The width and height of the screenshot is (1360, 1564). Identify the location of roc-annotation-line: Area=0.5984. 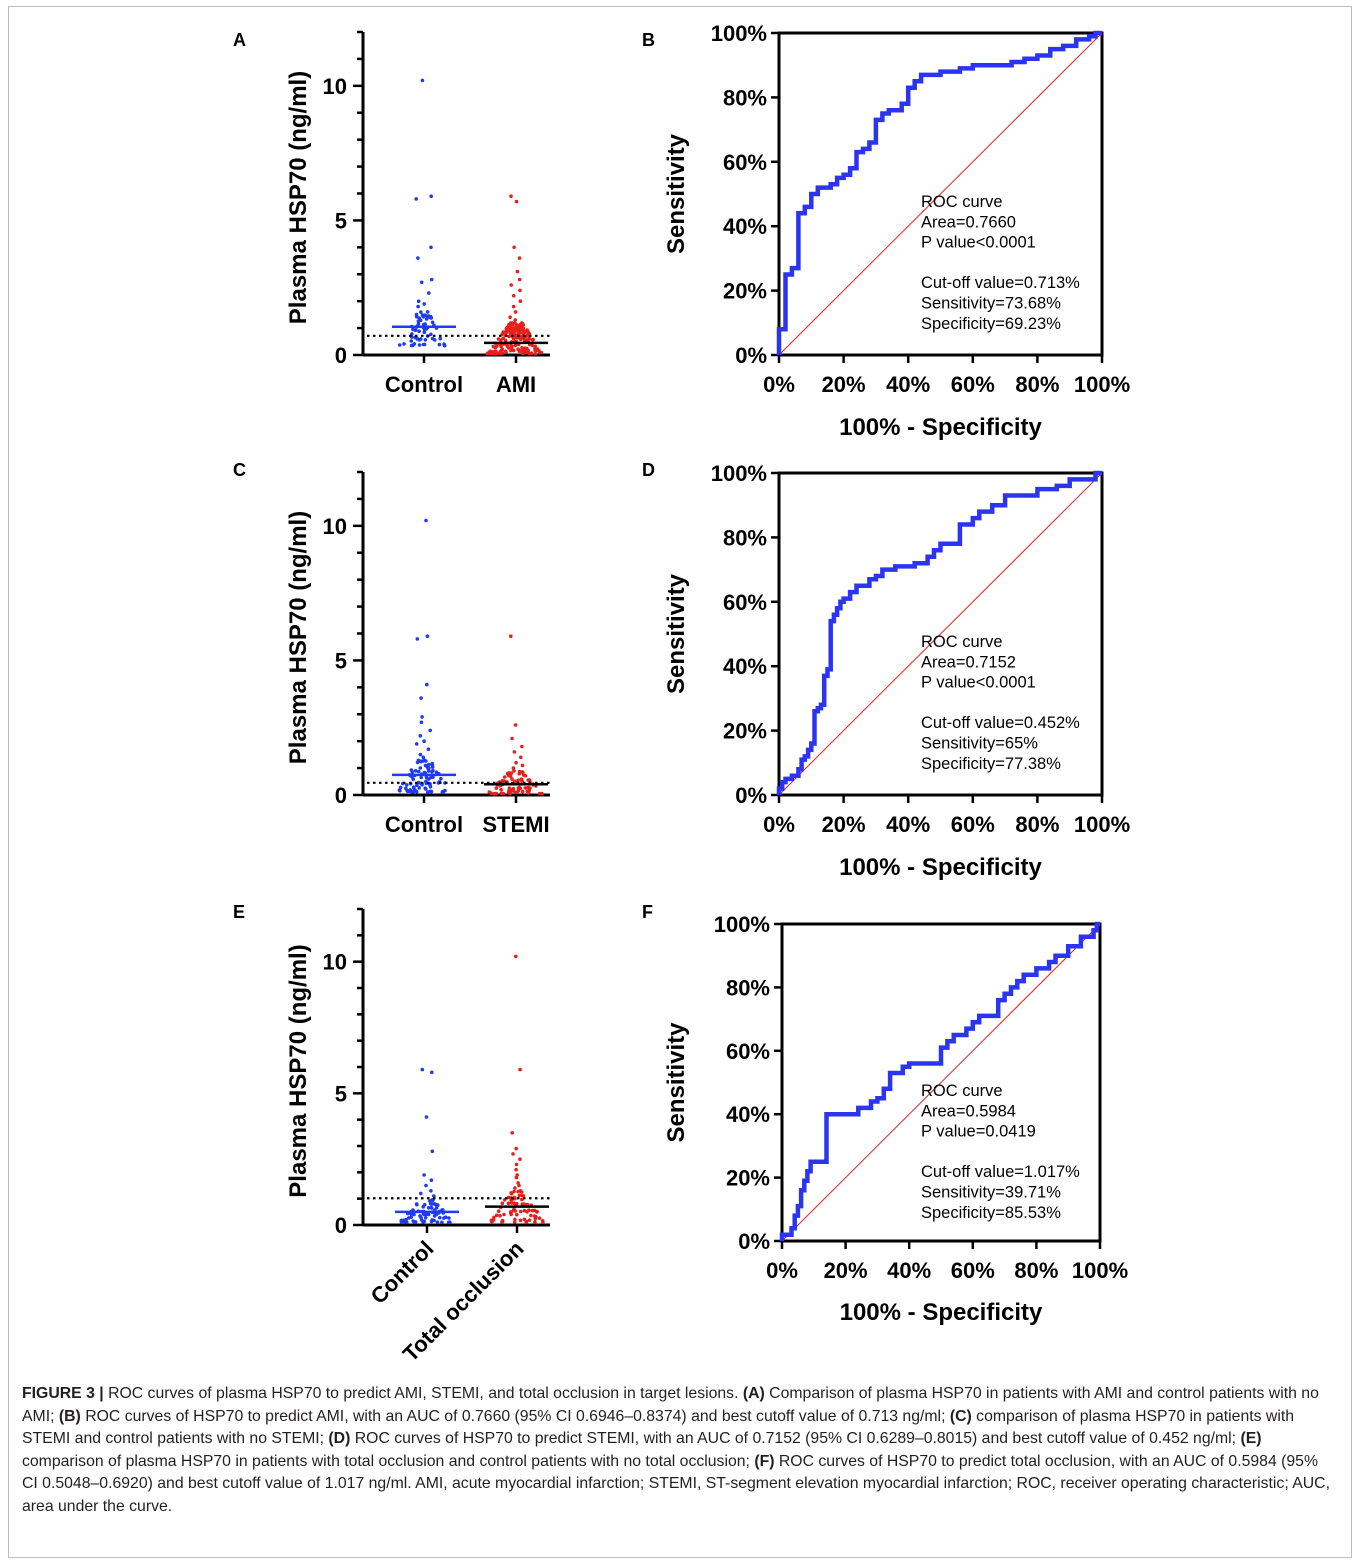
(968, 1111).